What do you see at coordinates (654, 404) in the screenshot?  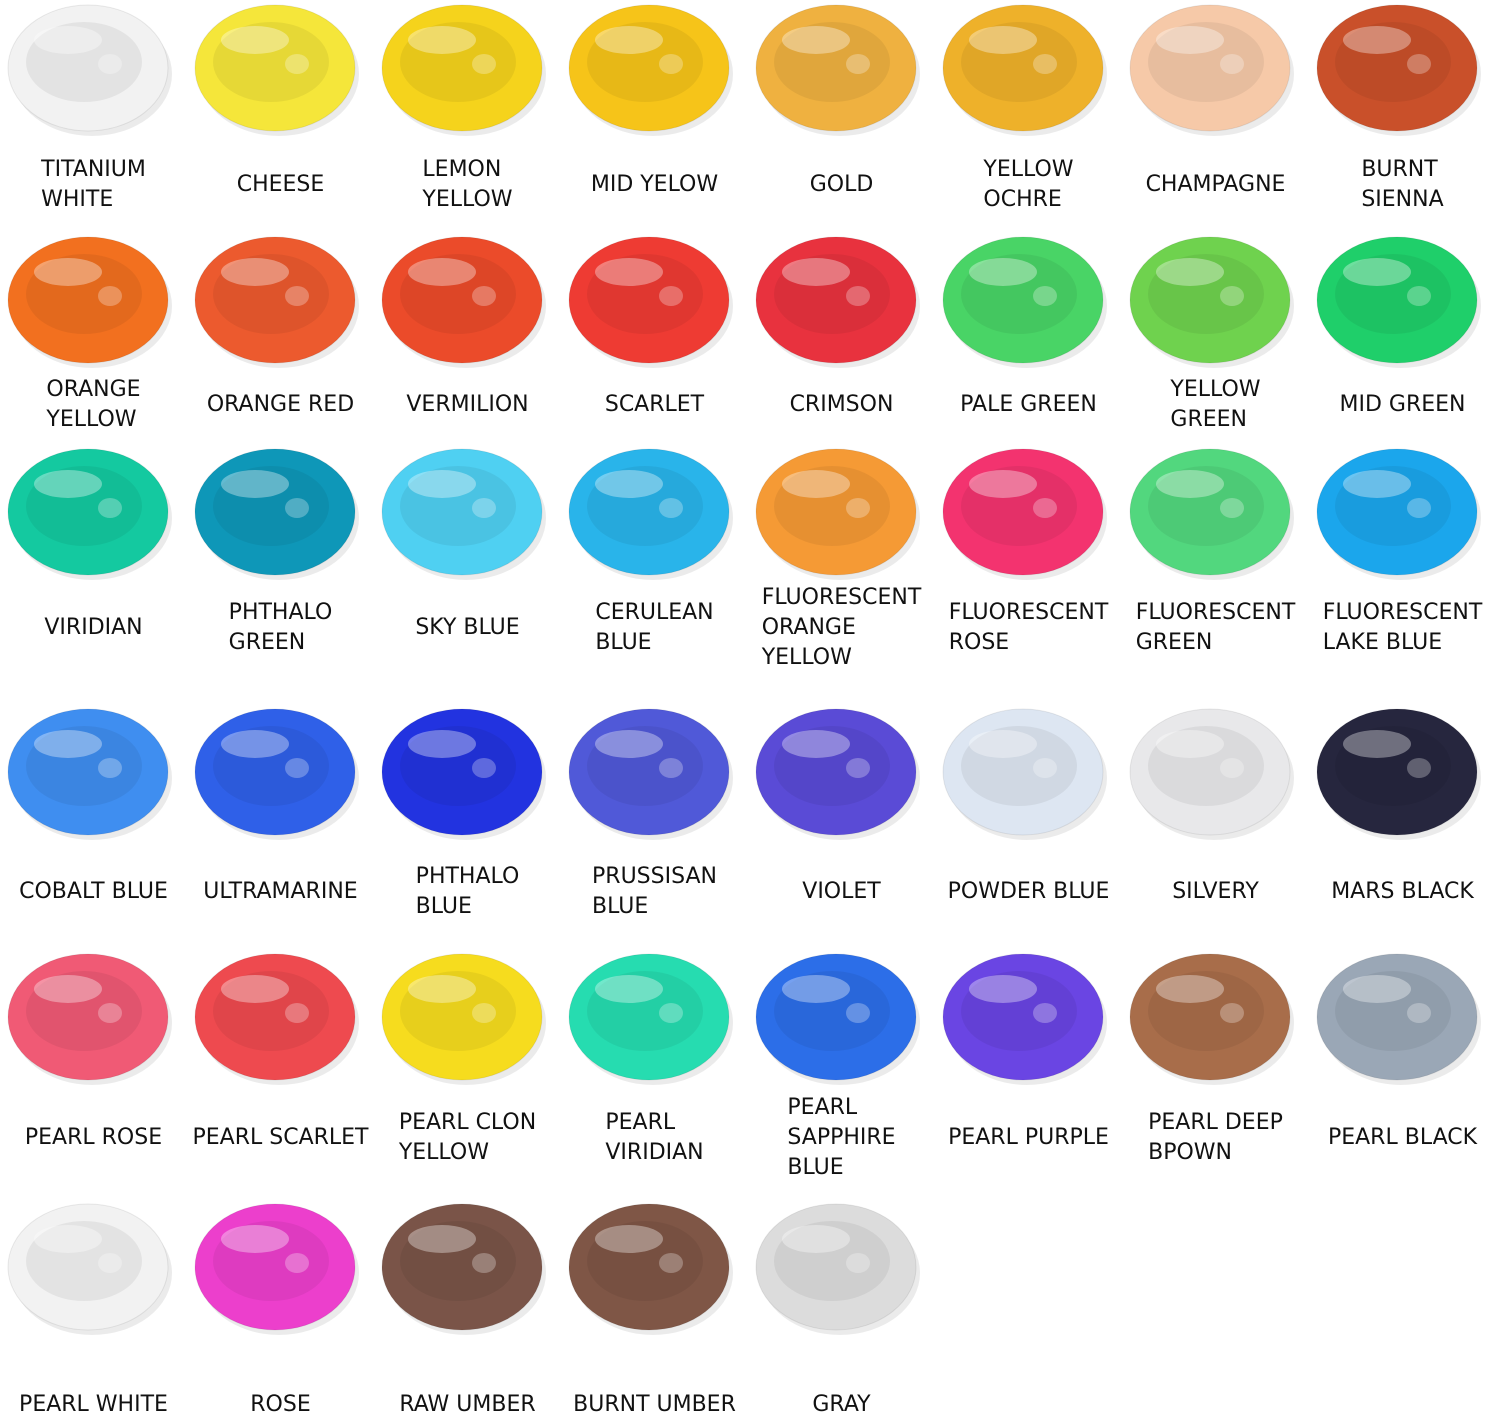 I see `label-line: SCARLET` at bounding box center [654, 404].